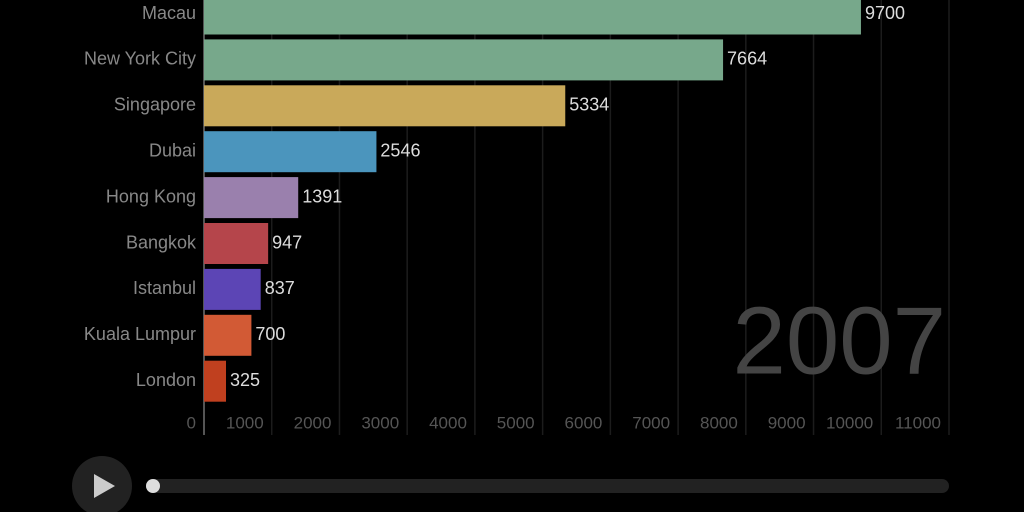 The height and width of the screenshot is (512, 1024). What do you see at coordinates (448, 422) in the screenshot?
I see `x-tick-label: 4000` at bounding box center [448, 422].